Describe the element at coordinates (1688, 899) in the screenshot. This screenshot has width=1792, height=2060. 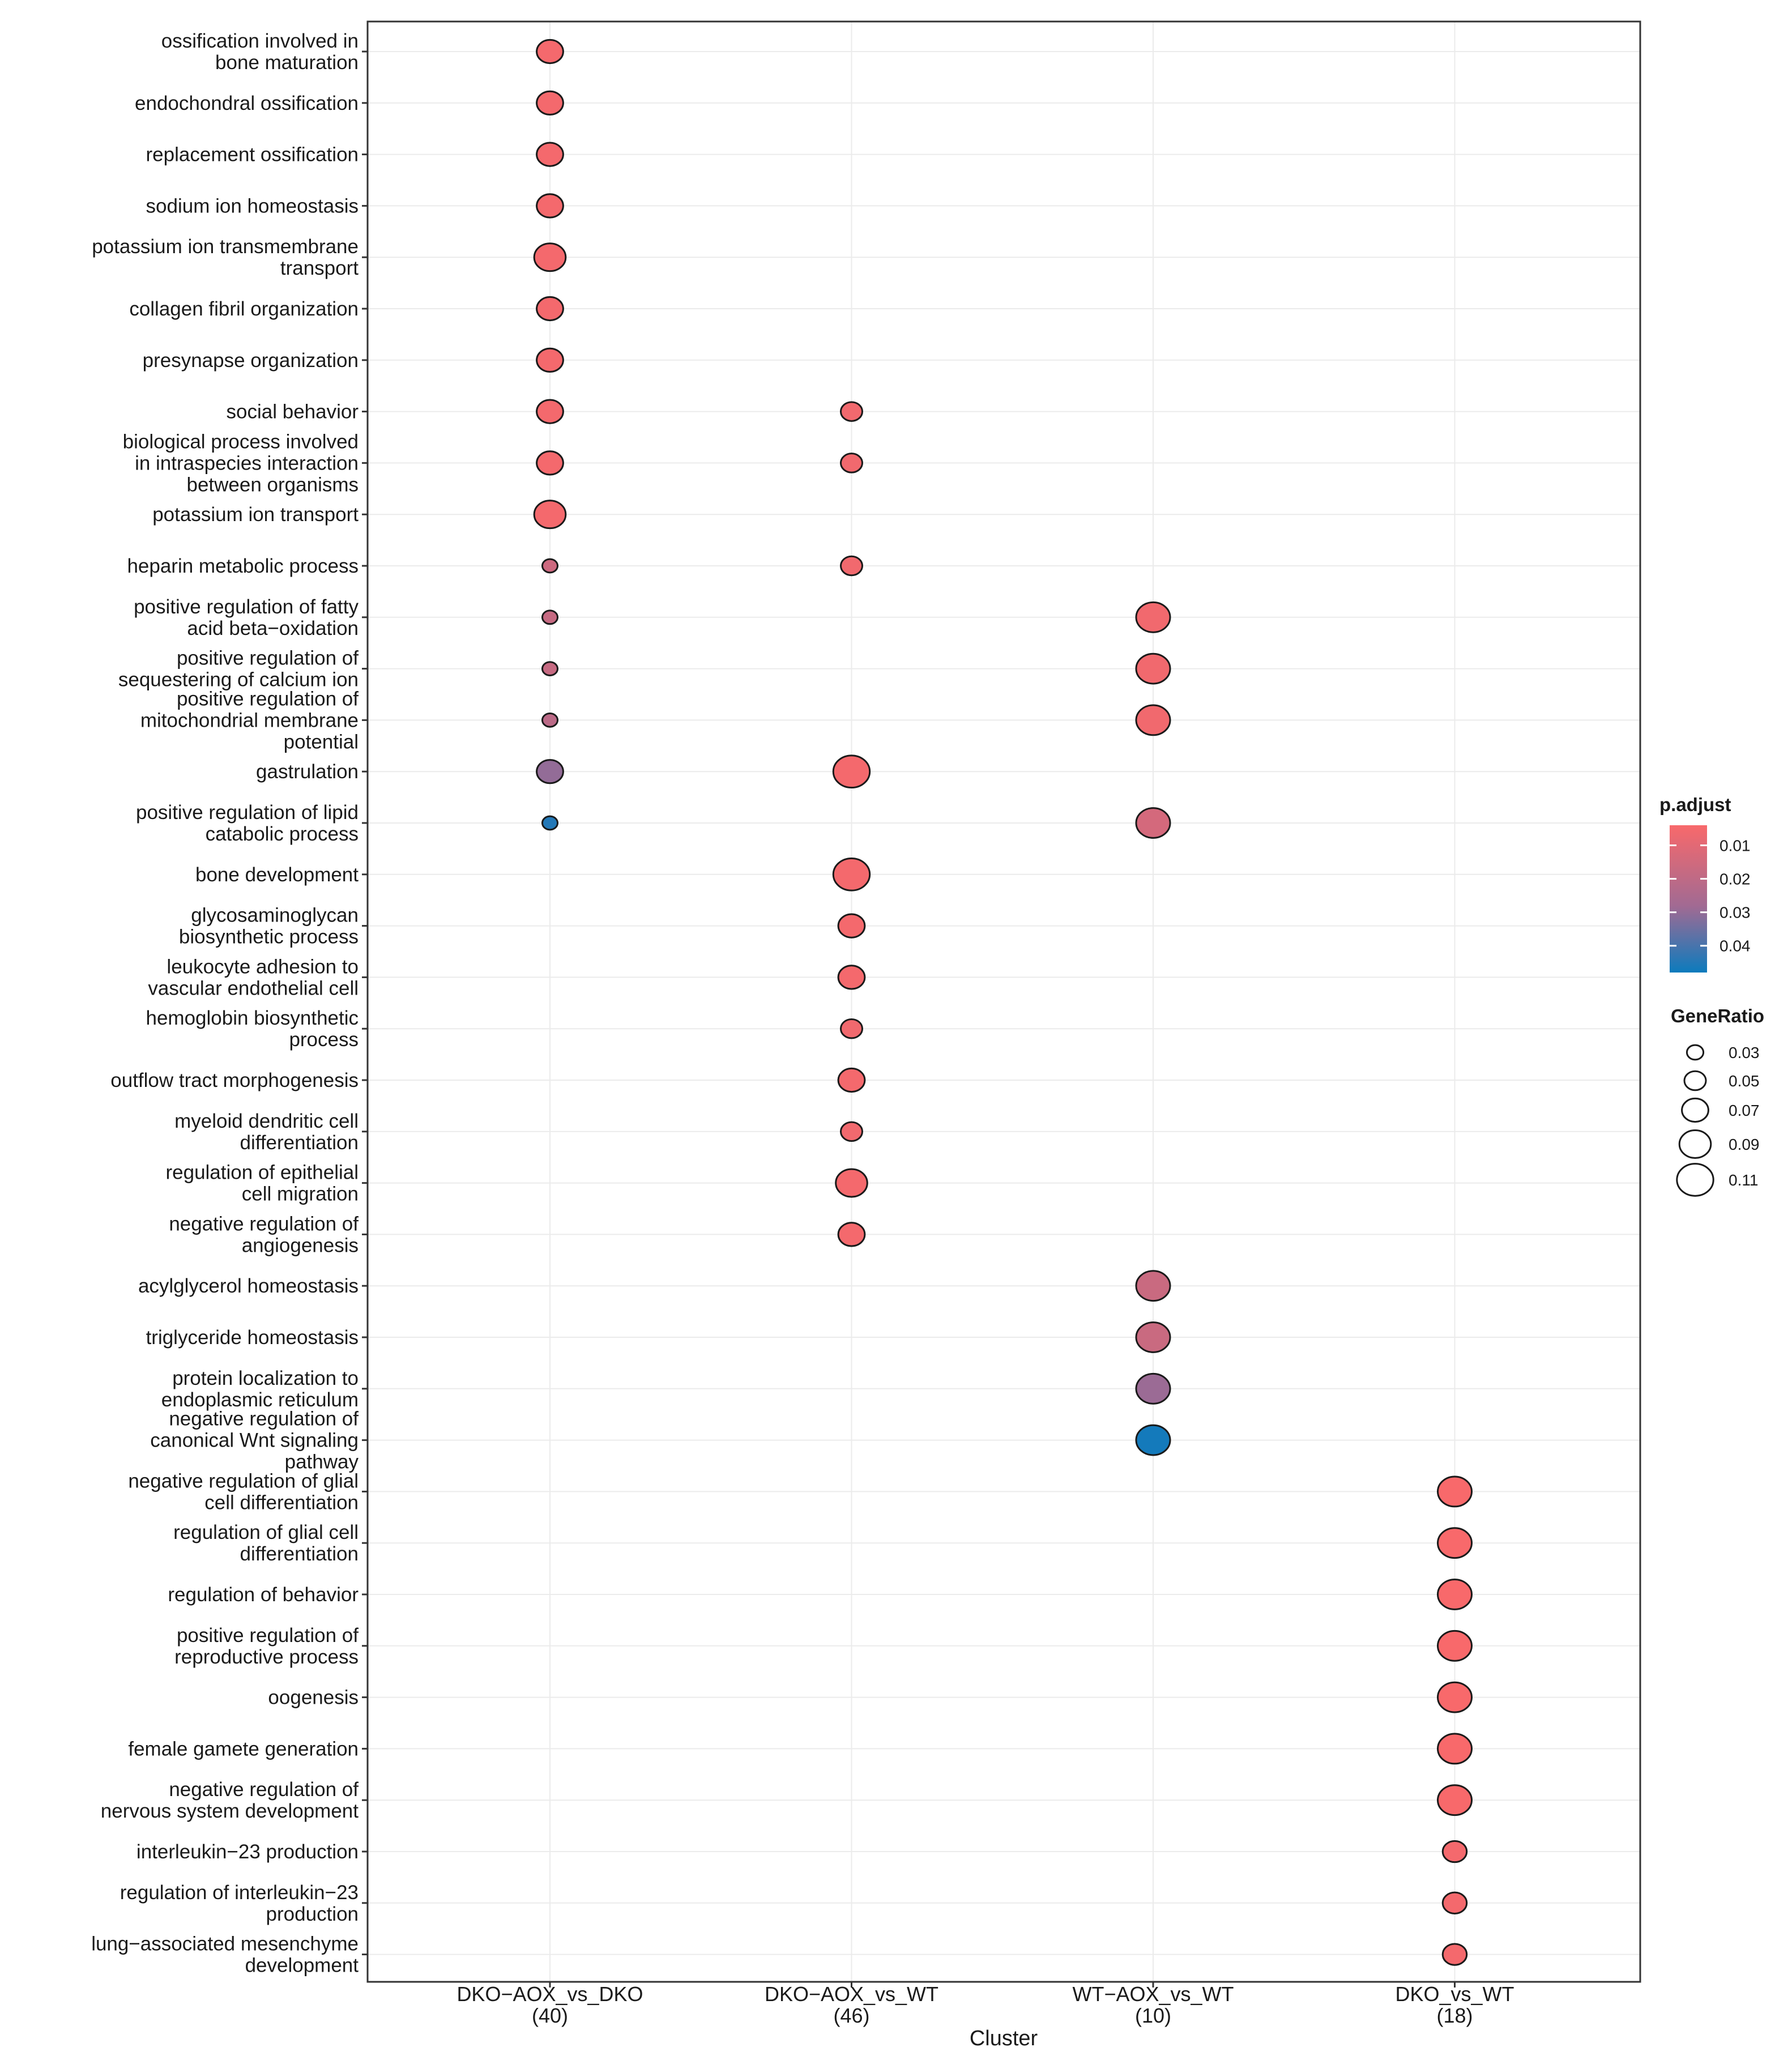
I see `color-legend-bar` at that location.